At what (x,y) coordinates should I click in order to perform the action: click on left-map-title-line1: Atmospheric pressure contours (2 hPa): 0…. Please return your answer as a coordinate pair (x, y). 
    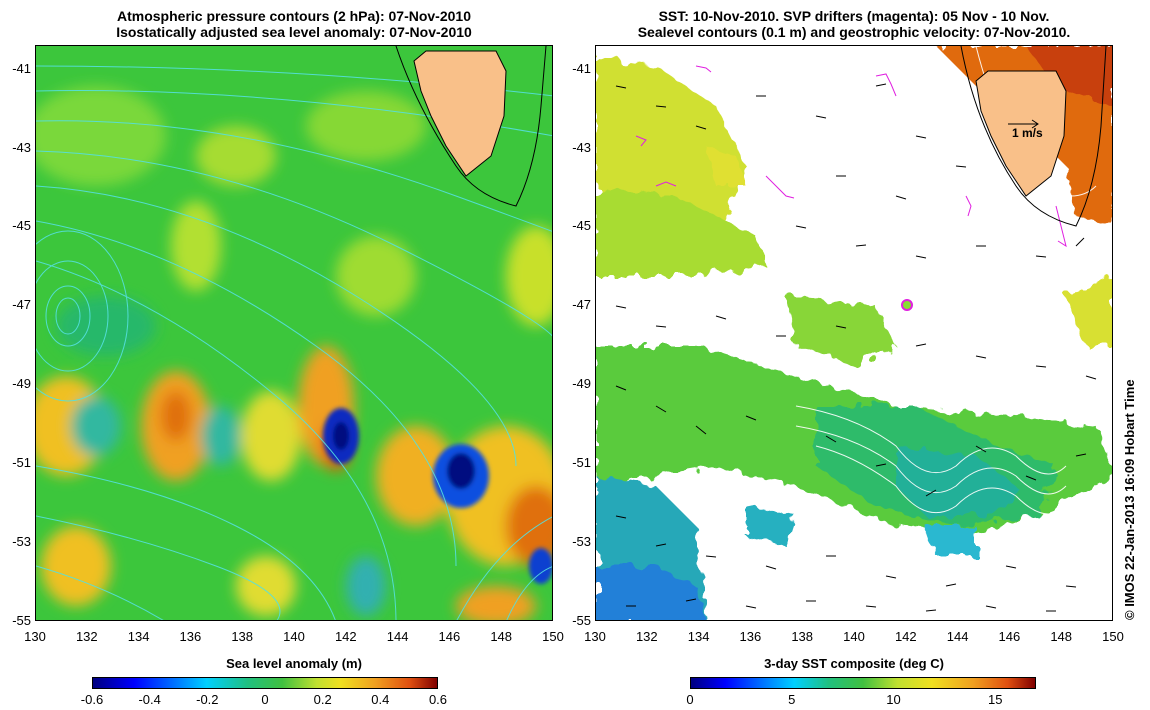
    Looking at the image, I should click on (294, 16).